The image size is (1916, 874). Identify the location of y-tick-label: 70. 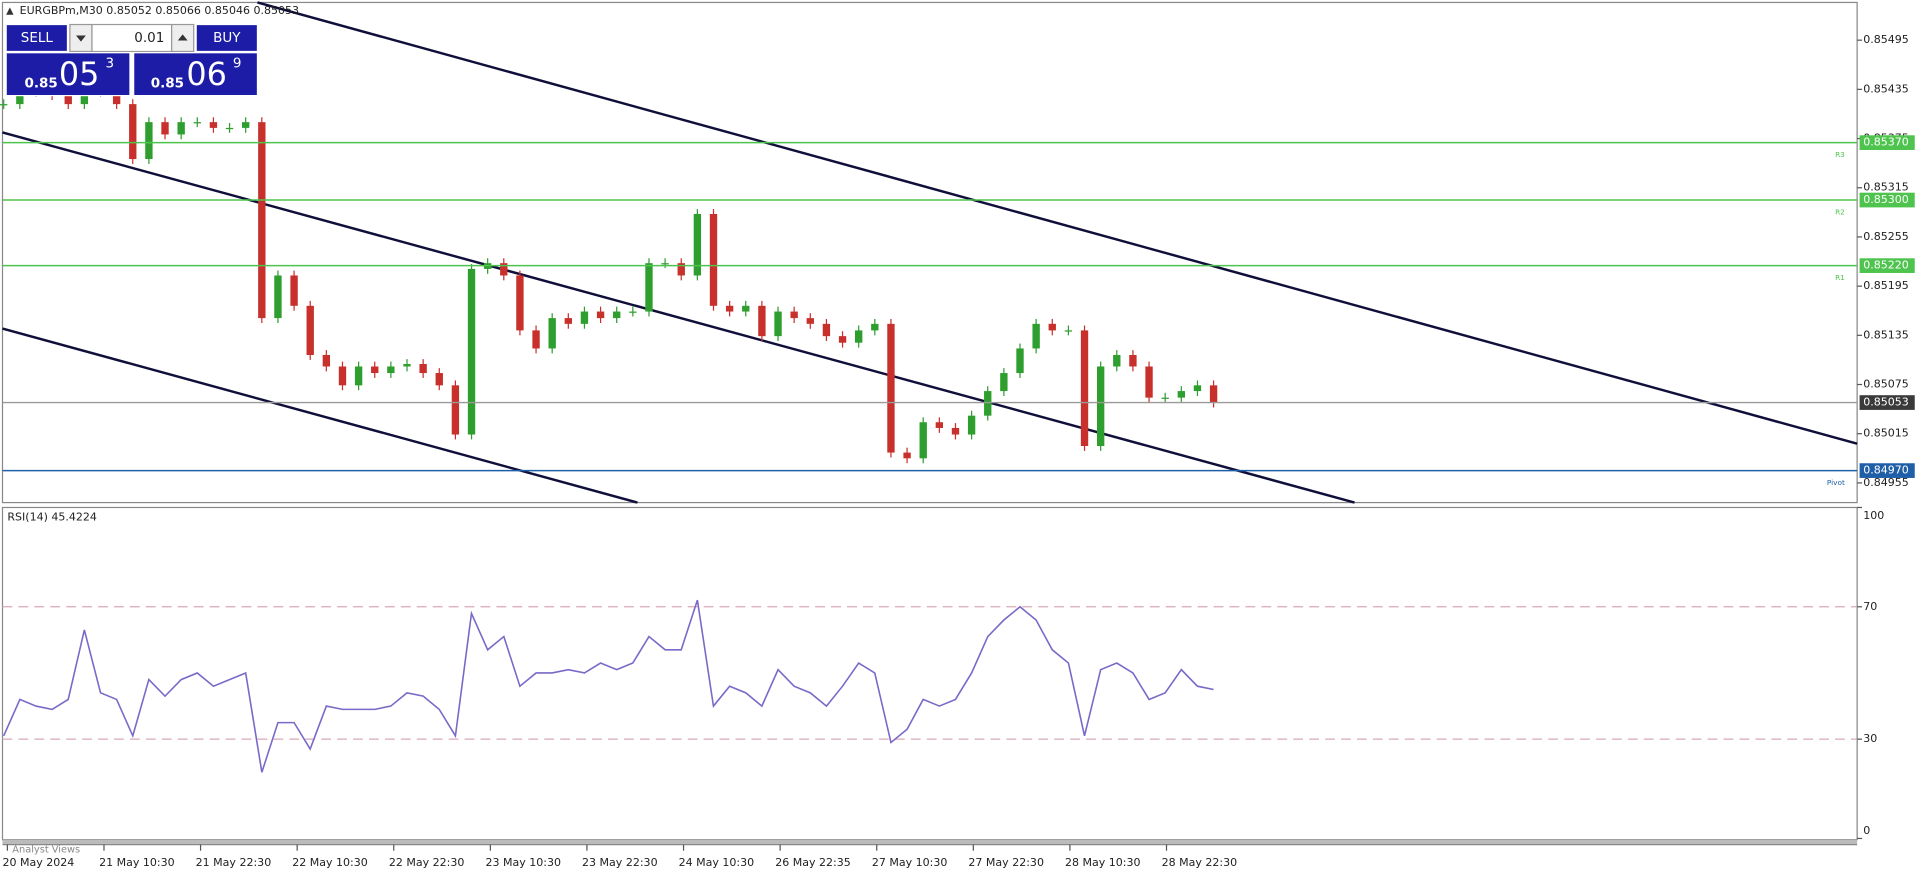
(1870, 606).